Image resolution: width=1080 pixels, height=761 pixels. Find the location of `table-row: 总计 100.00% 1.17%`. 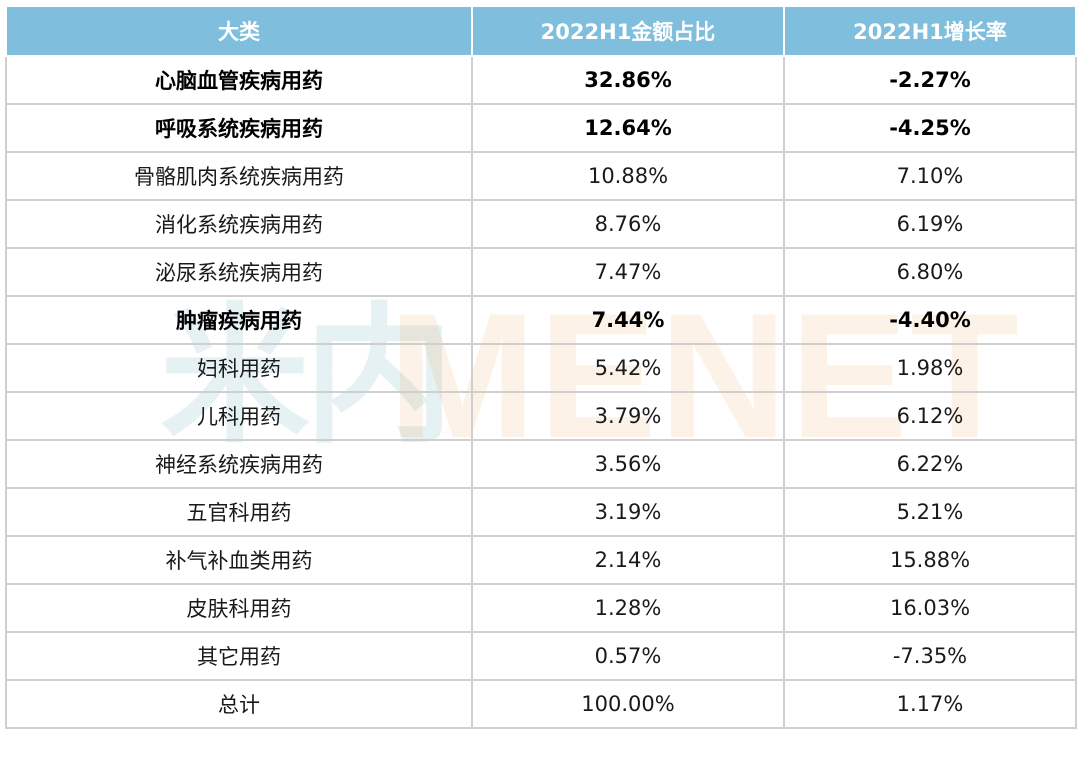

table-row: 总计 100.00% 1.17% is located at coordinates (541, 704).